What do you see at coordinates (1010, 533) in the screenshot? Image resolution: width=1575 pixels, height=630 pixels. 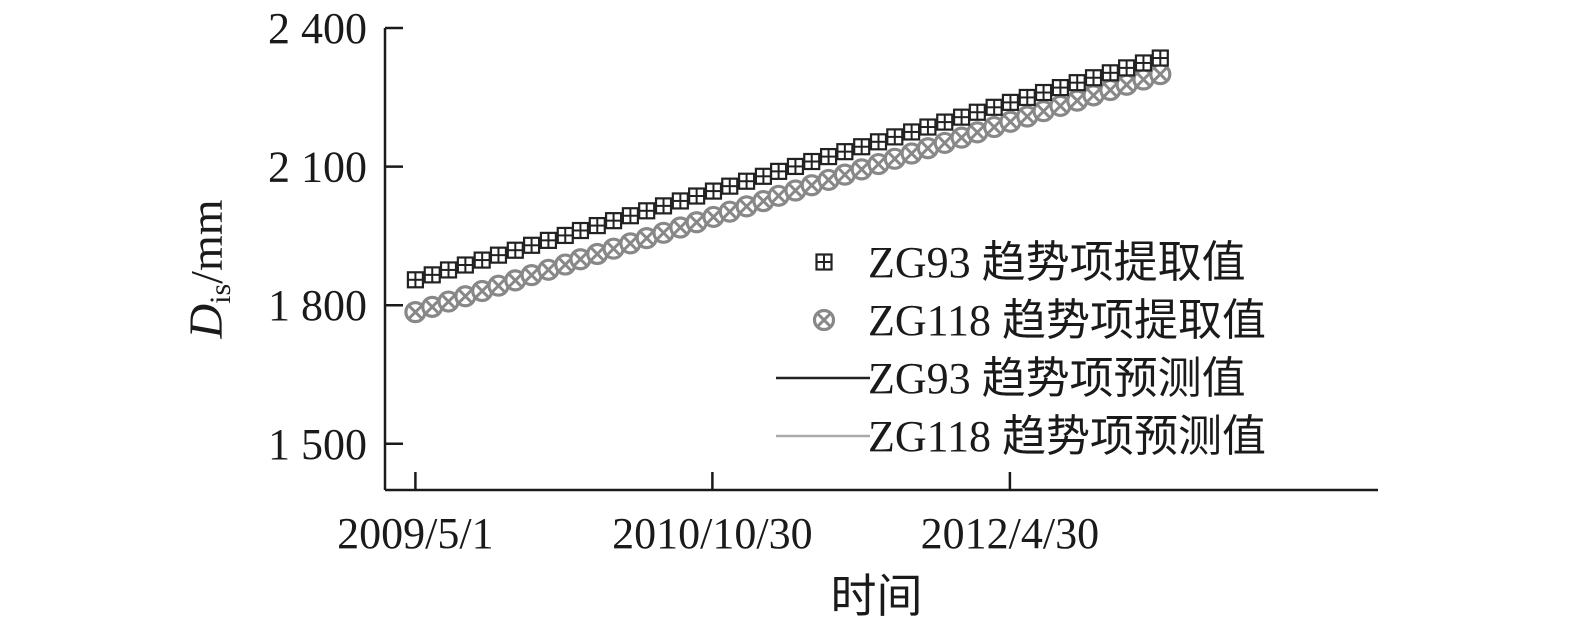 I see `x-tick-label: 2012/4/30` at bounding box center [1010, 533].